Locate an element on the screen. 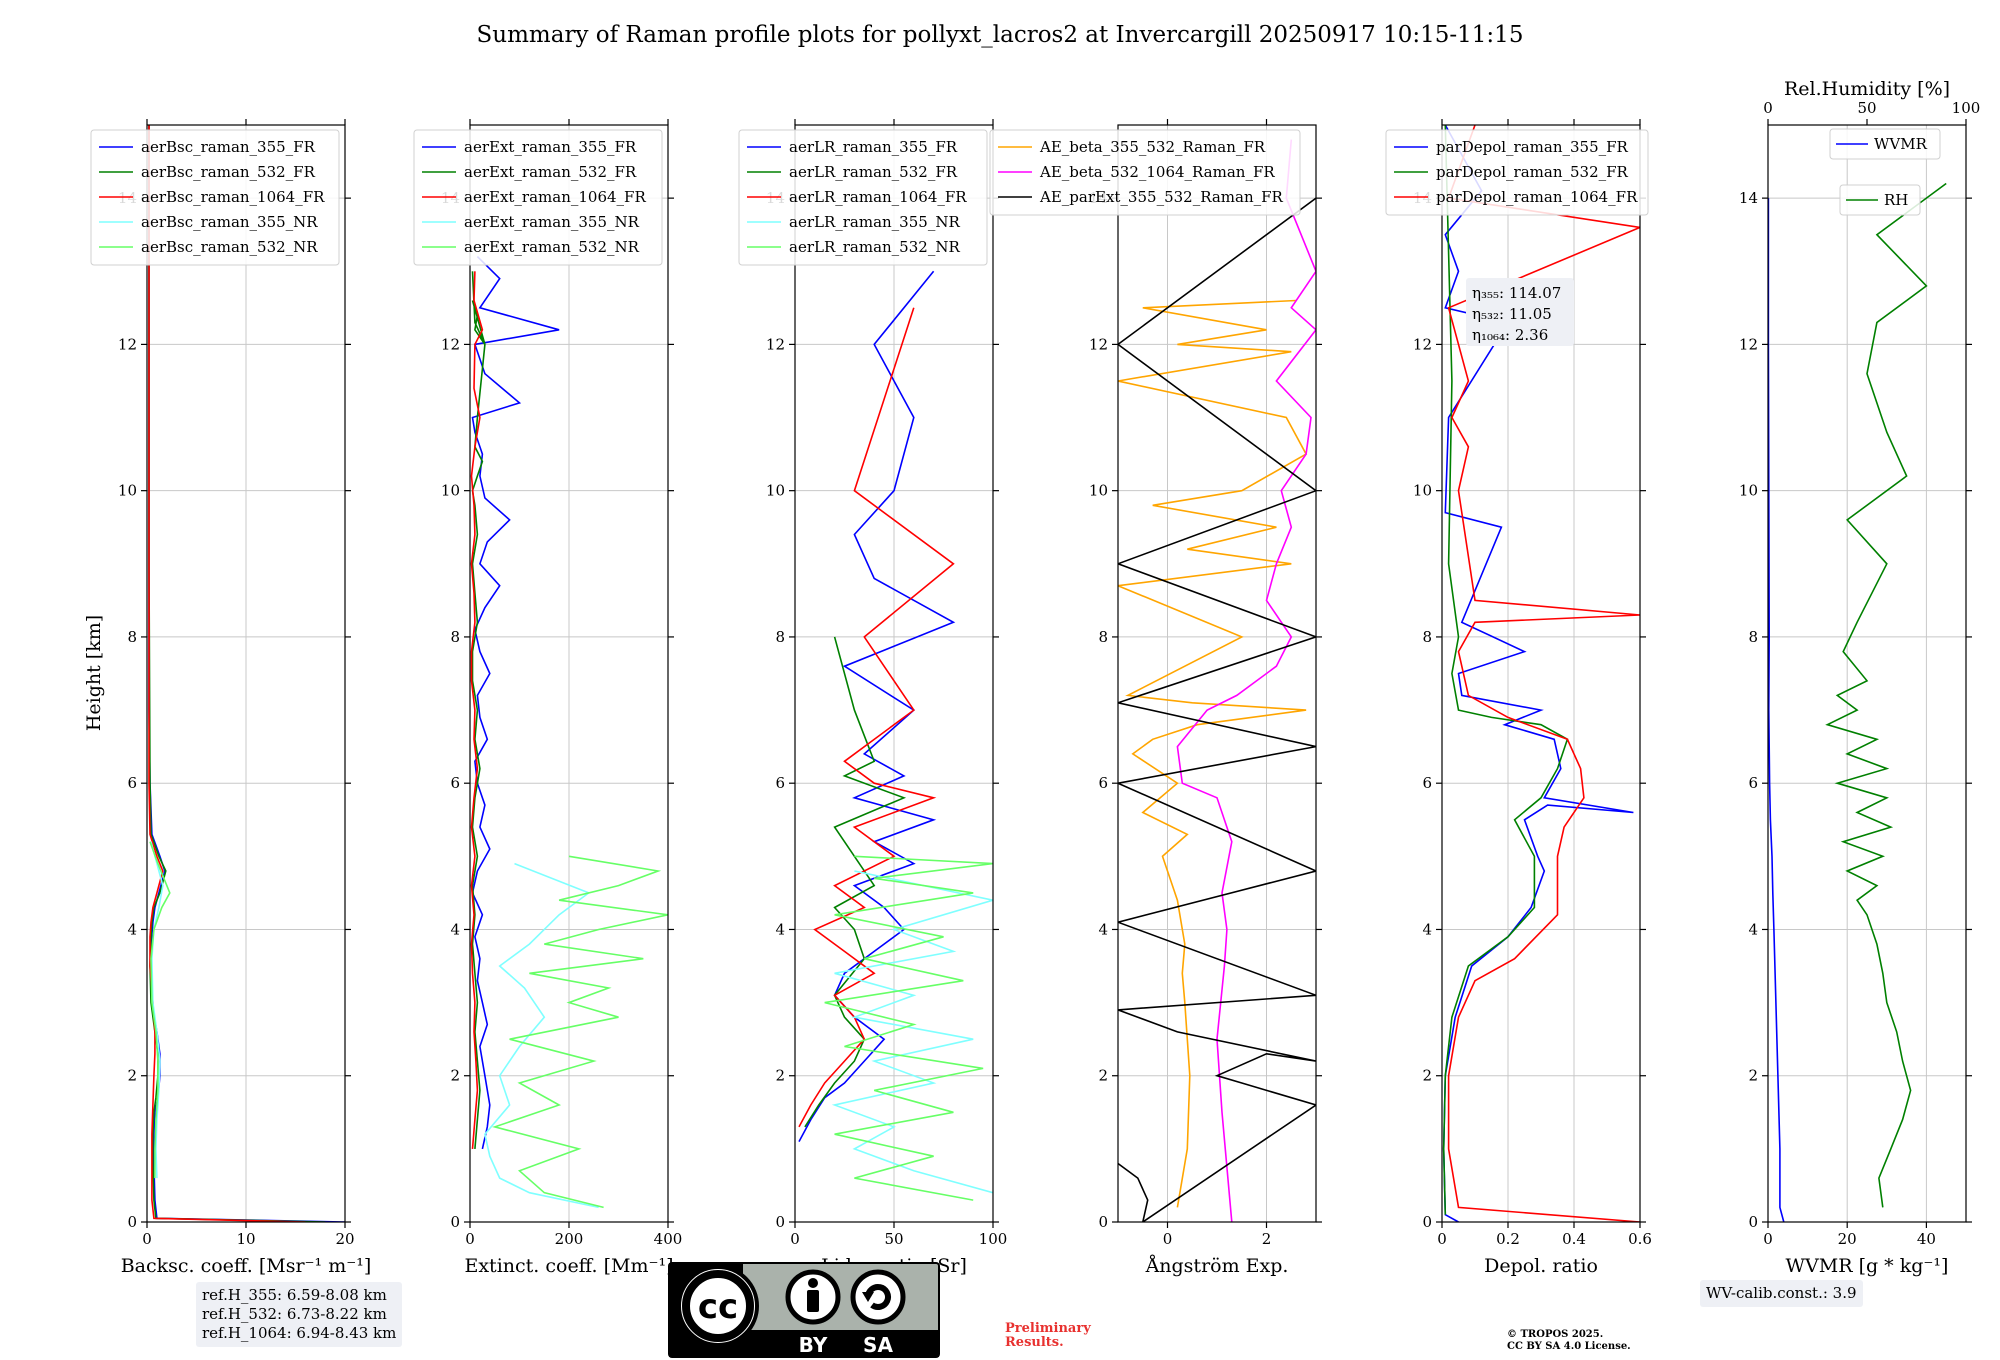 This screenshot has width=2000, height=1360. x-tick-label: 20 is located at coordinates (344, 1239).